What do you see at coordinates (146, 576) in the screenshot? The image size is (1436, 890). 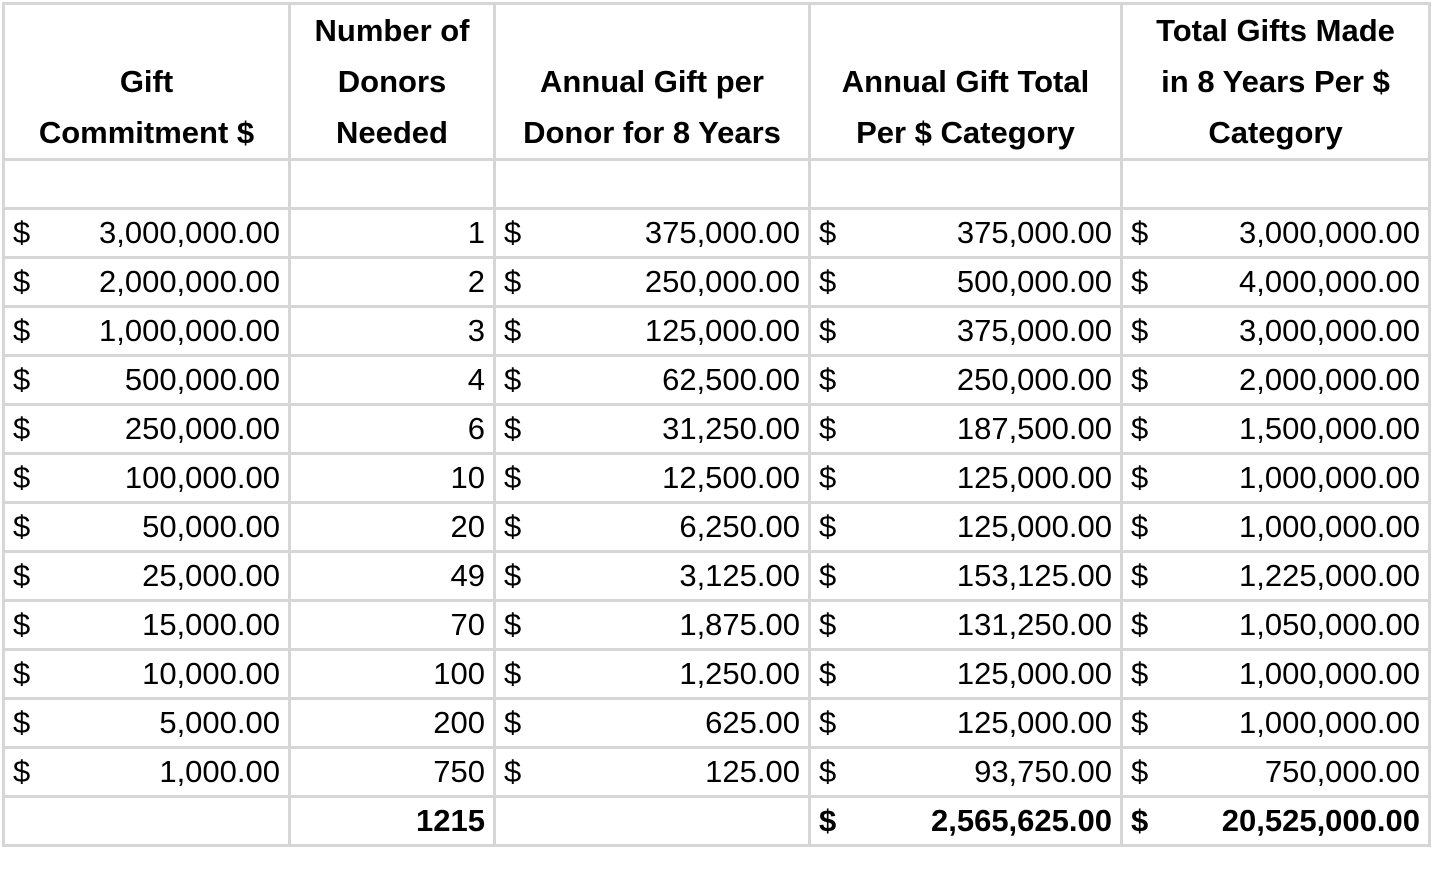 I see `currency-cell: $25,000.00` at bounding box center [146, 576].